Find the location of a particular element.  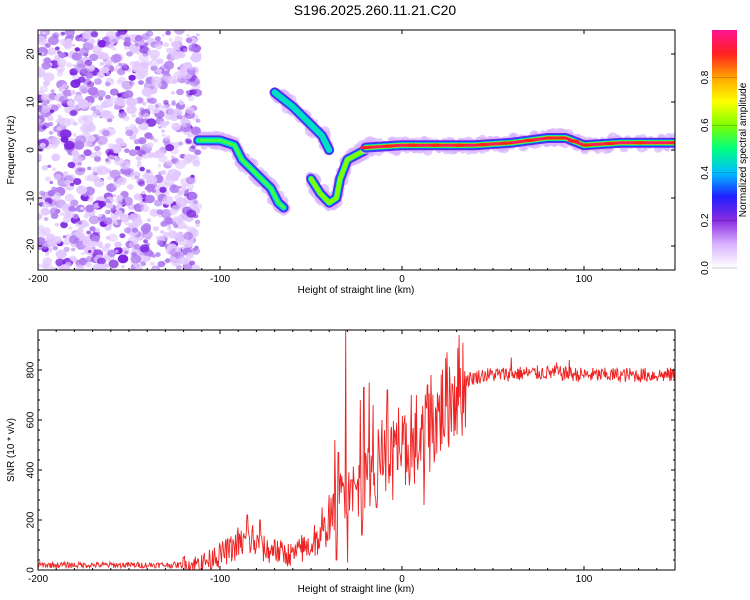

heatmap-ridges is located at coordinates (434, 151).